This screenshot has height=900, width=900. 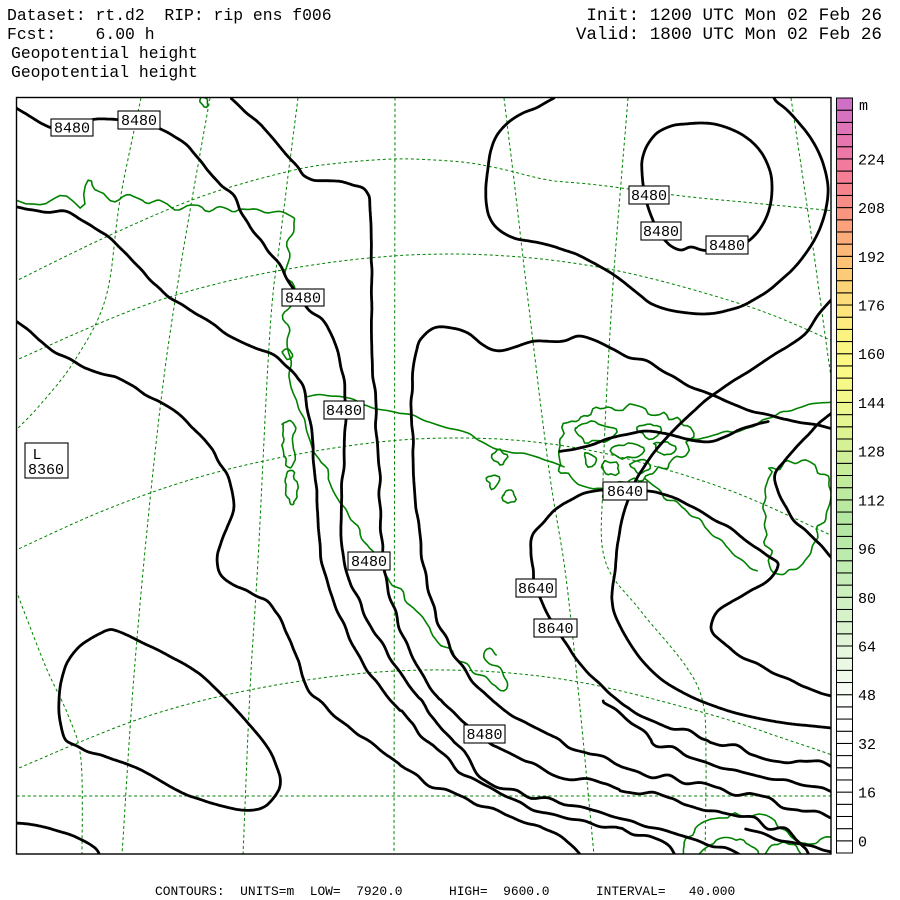 What do you see at coordinates (81, 34) in the screenshot?
I see `svg-text: Fcst: 6.00 h` at bounding box center [81, 34].